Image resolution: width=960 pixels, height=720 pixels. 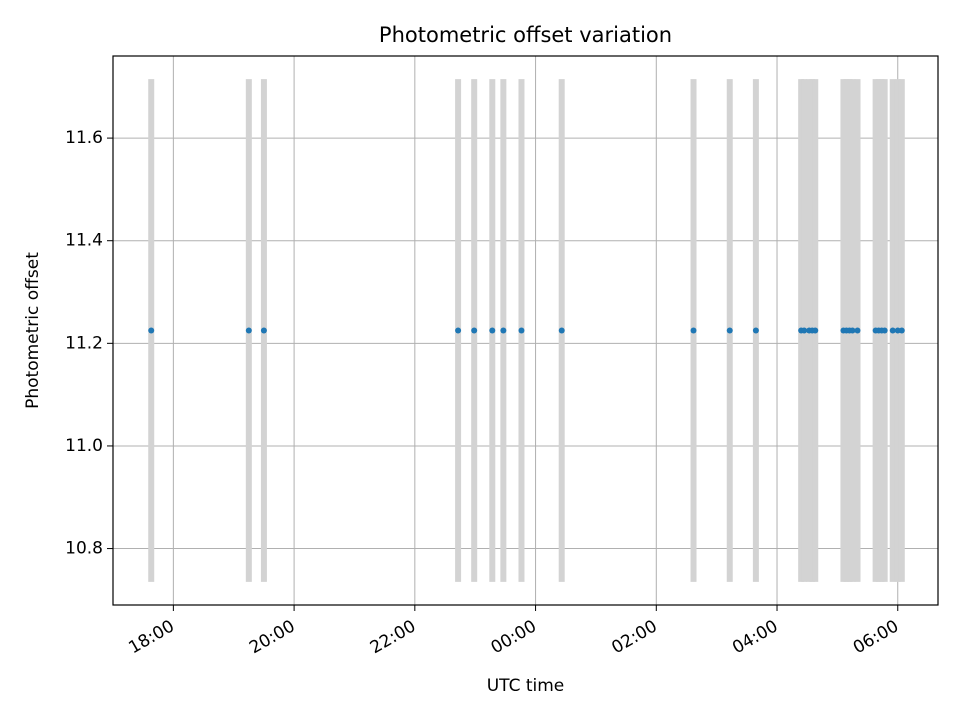 I want to click on y-tick-label: 11.0, so click(x=84, y=446).